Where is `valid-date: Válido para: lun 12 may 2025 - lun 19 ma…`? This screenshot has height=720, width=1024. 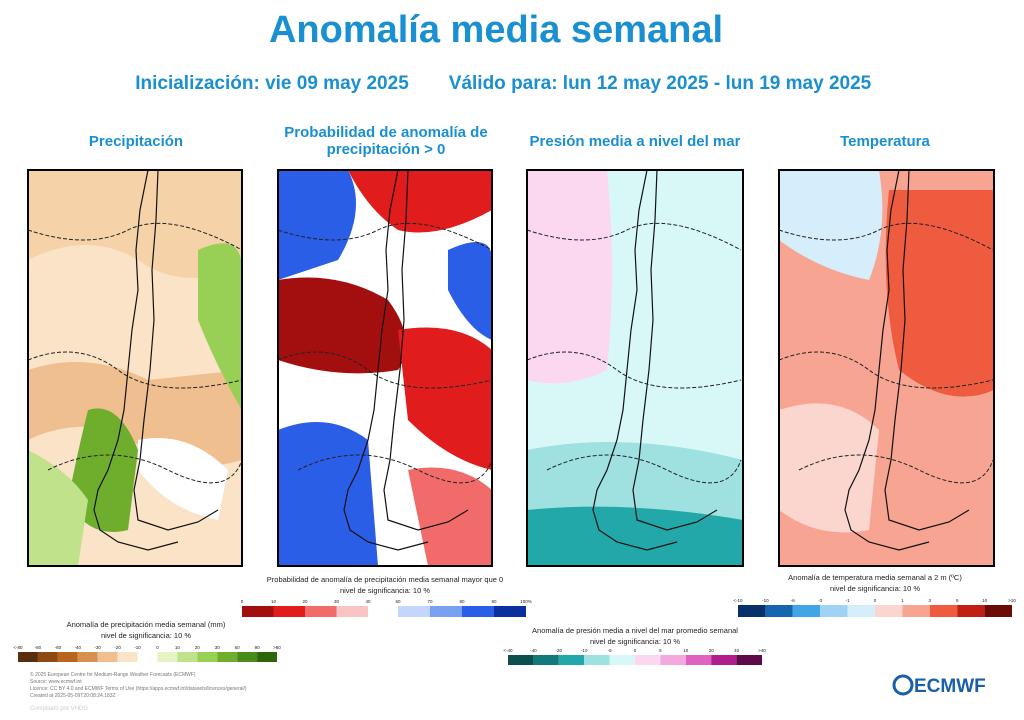
valid-date: Válido para: lun 12 may 2025 - lun 19 ma… is located at coordinates (660, 83).